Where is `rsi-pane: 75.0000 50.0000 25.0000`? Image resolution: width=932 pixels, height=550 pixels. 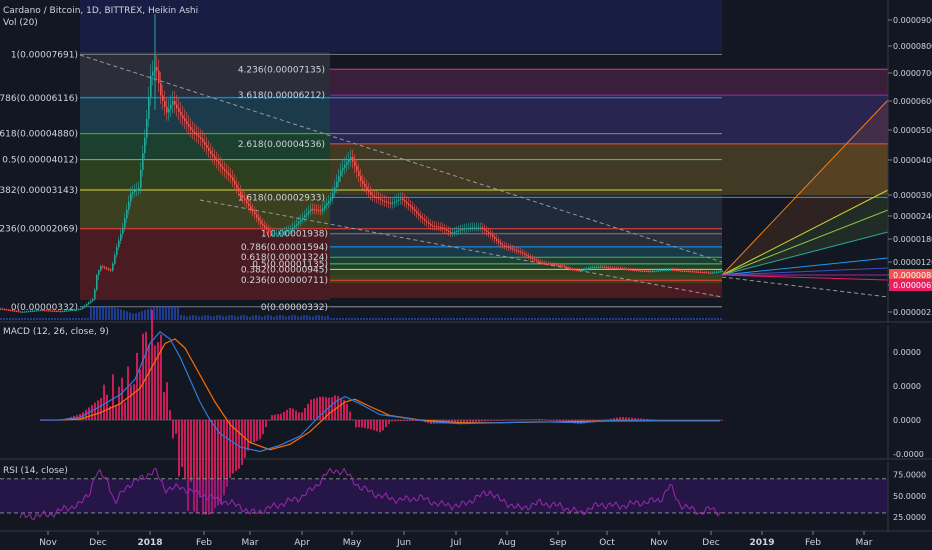 rsi-pane: 75.0000 50.0000 25.0000 is located at coordinates (463, 496).